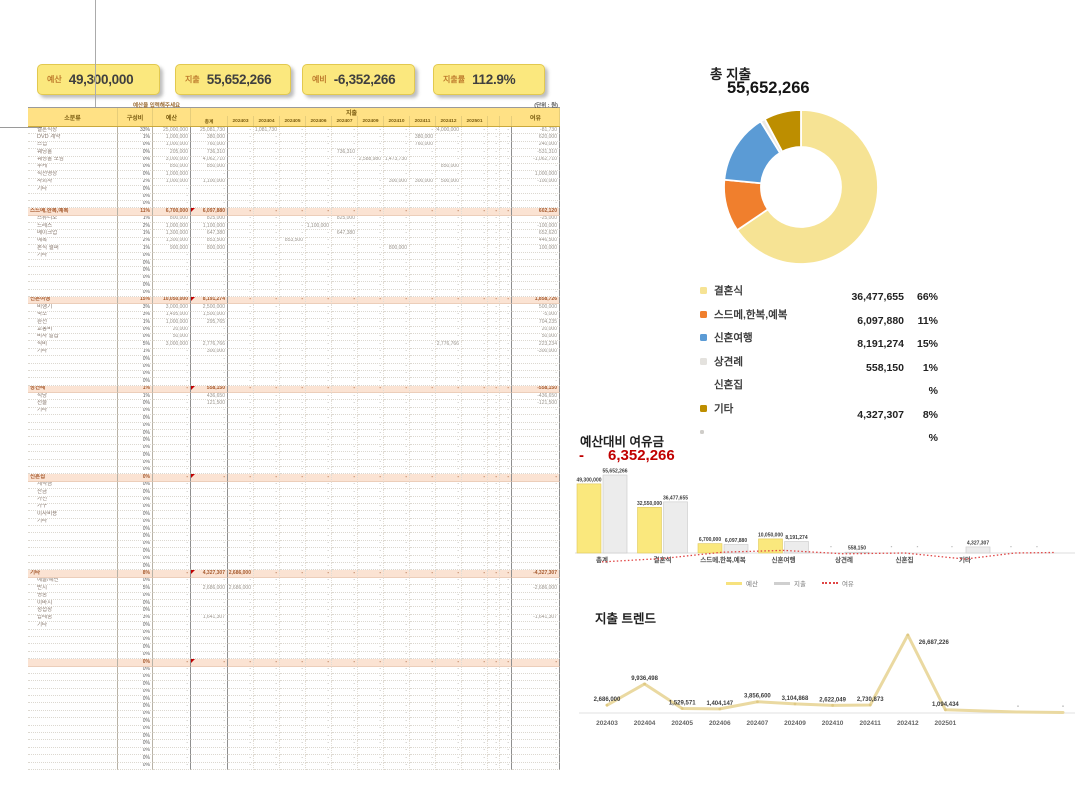 This screenshot has width=1080, height=810. What do you see at coordinates (209, 404) in the screenshot?
I see `cell-total: 121,500` at bounding box center [209, 404].